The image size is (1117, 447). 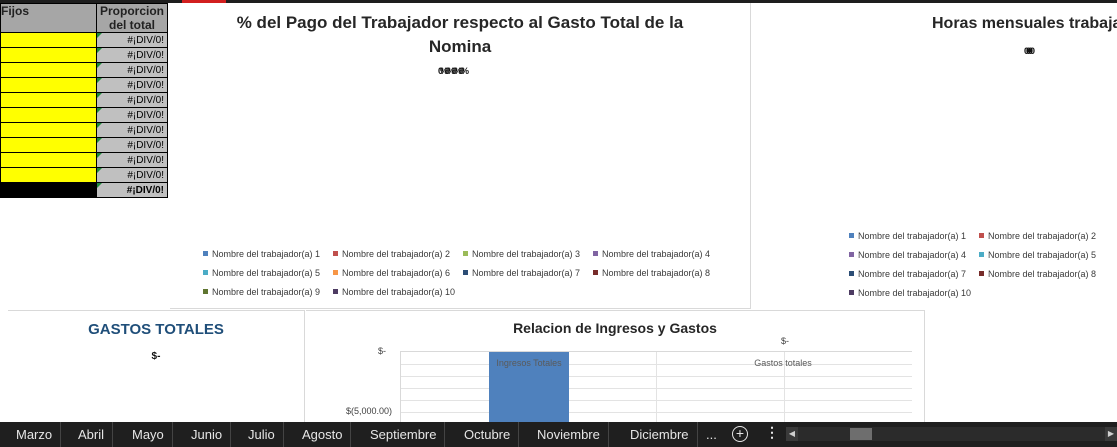 I want to click on vertical-ellipsis-icon: ⋮, so click(x=772, y=432).